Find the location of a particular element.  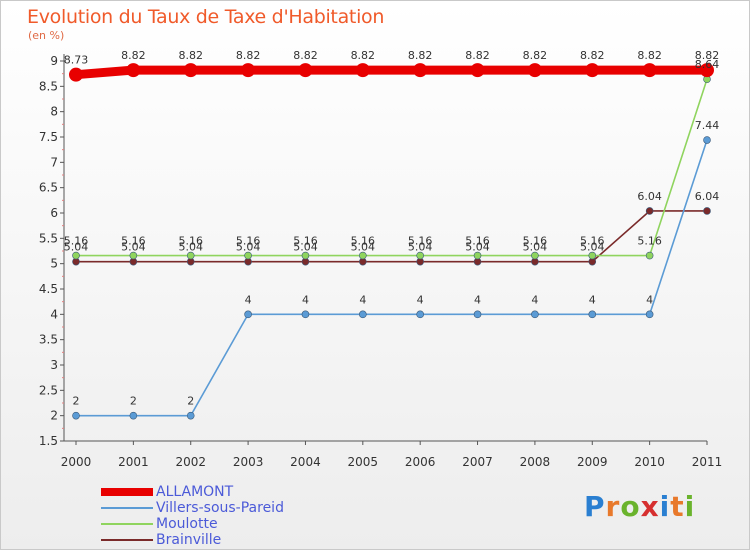

y-tick-label: 7 is located at coordinates (54, 162).